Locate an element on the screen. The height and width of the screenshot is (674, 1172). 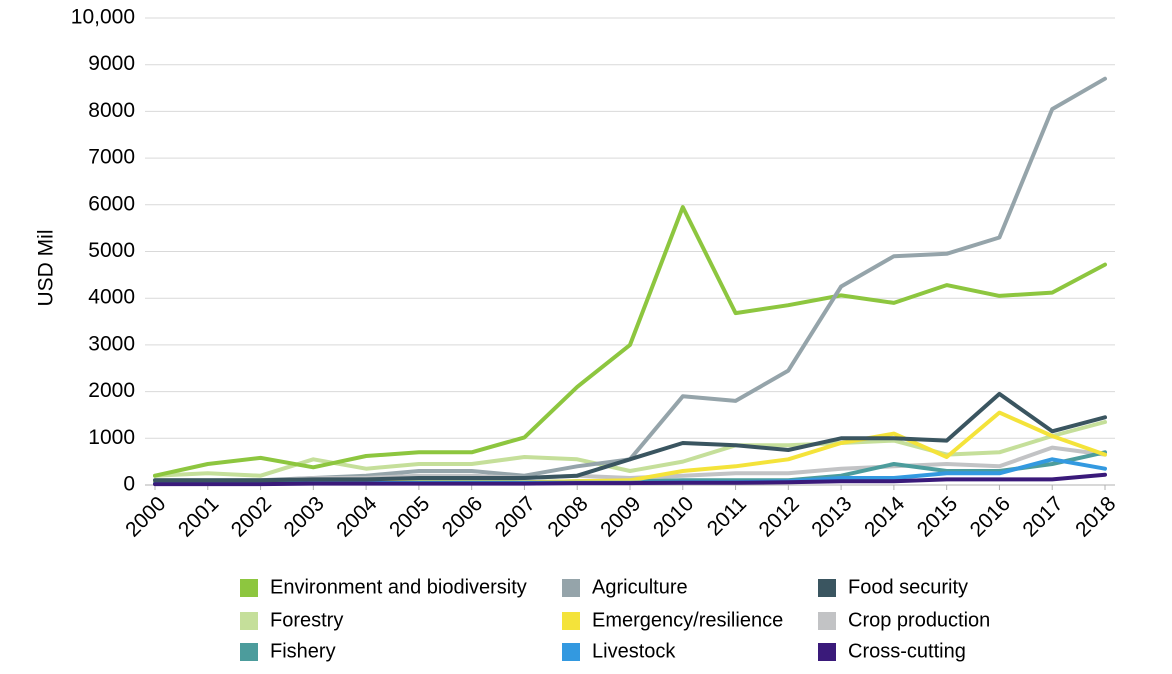
y-tick-label: 6000 is located at coordinates (111, 203).